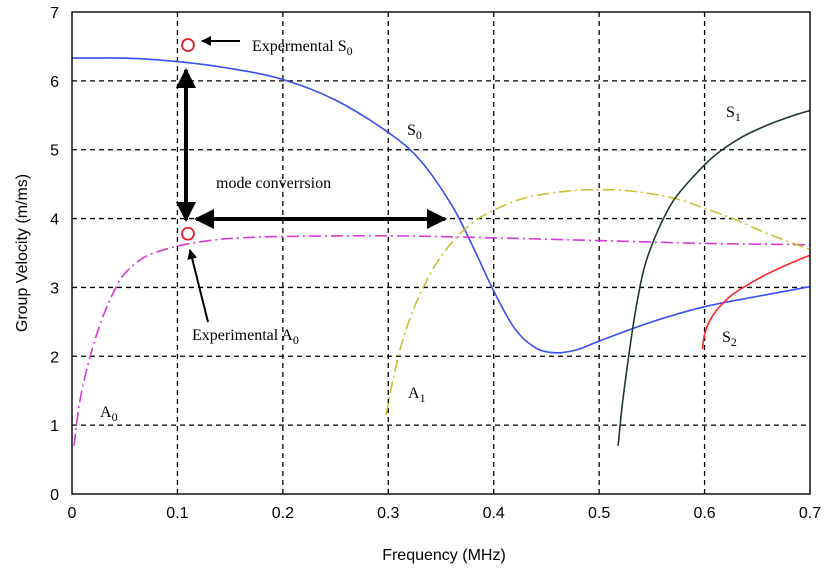  I want to click on x-tick-label: 0.3, so click(388, 513).